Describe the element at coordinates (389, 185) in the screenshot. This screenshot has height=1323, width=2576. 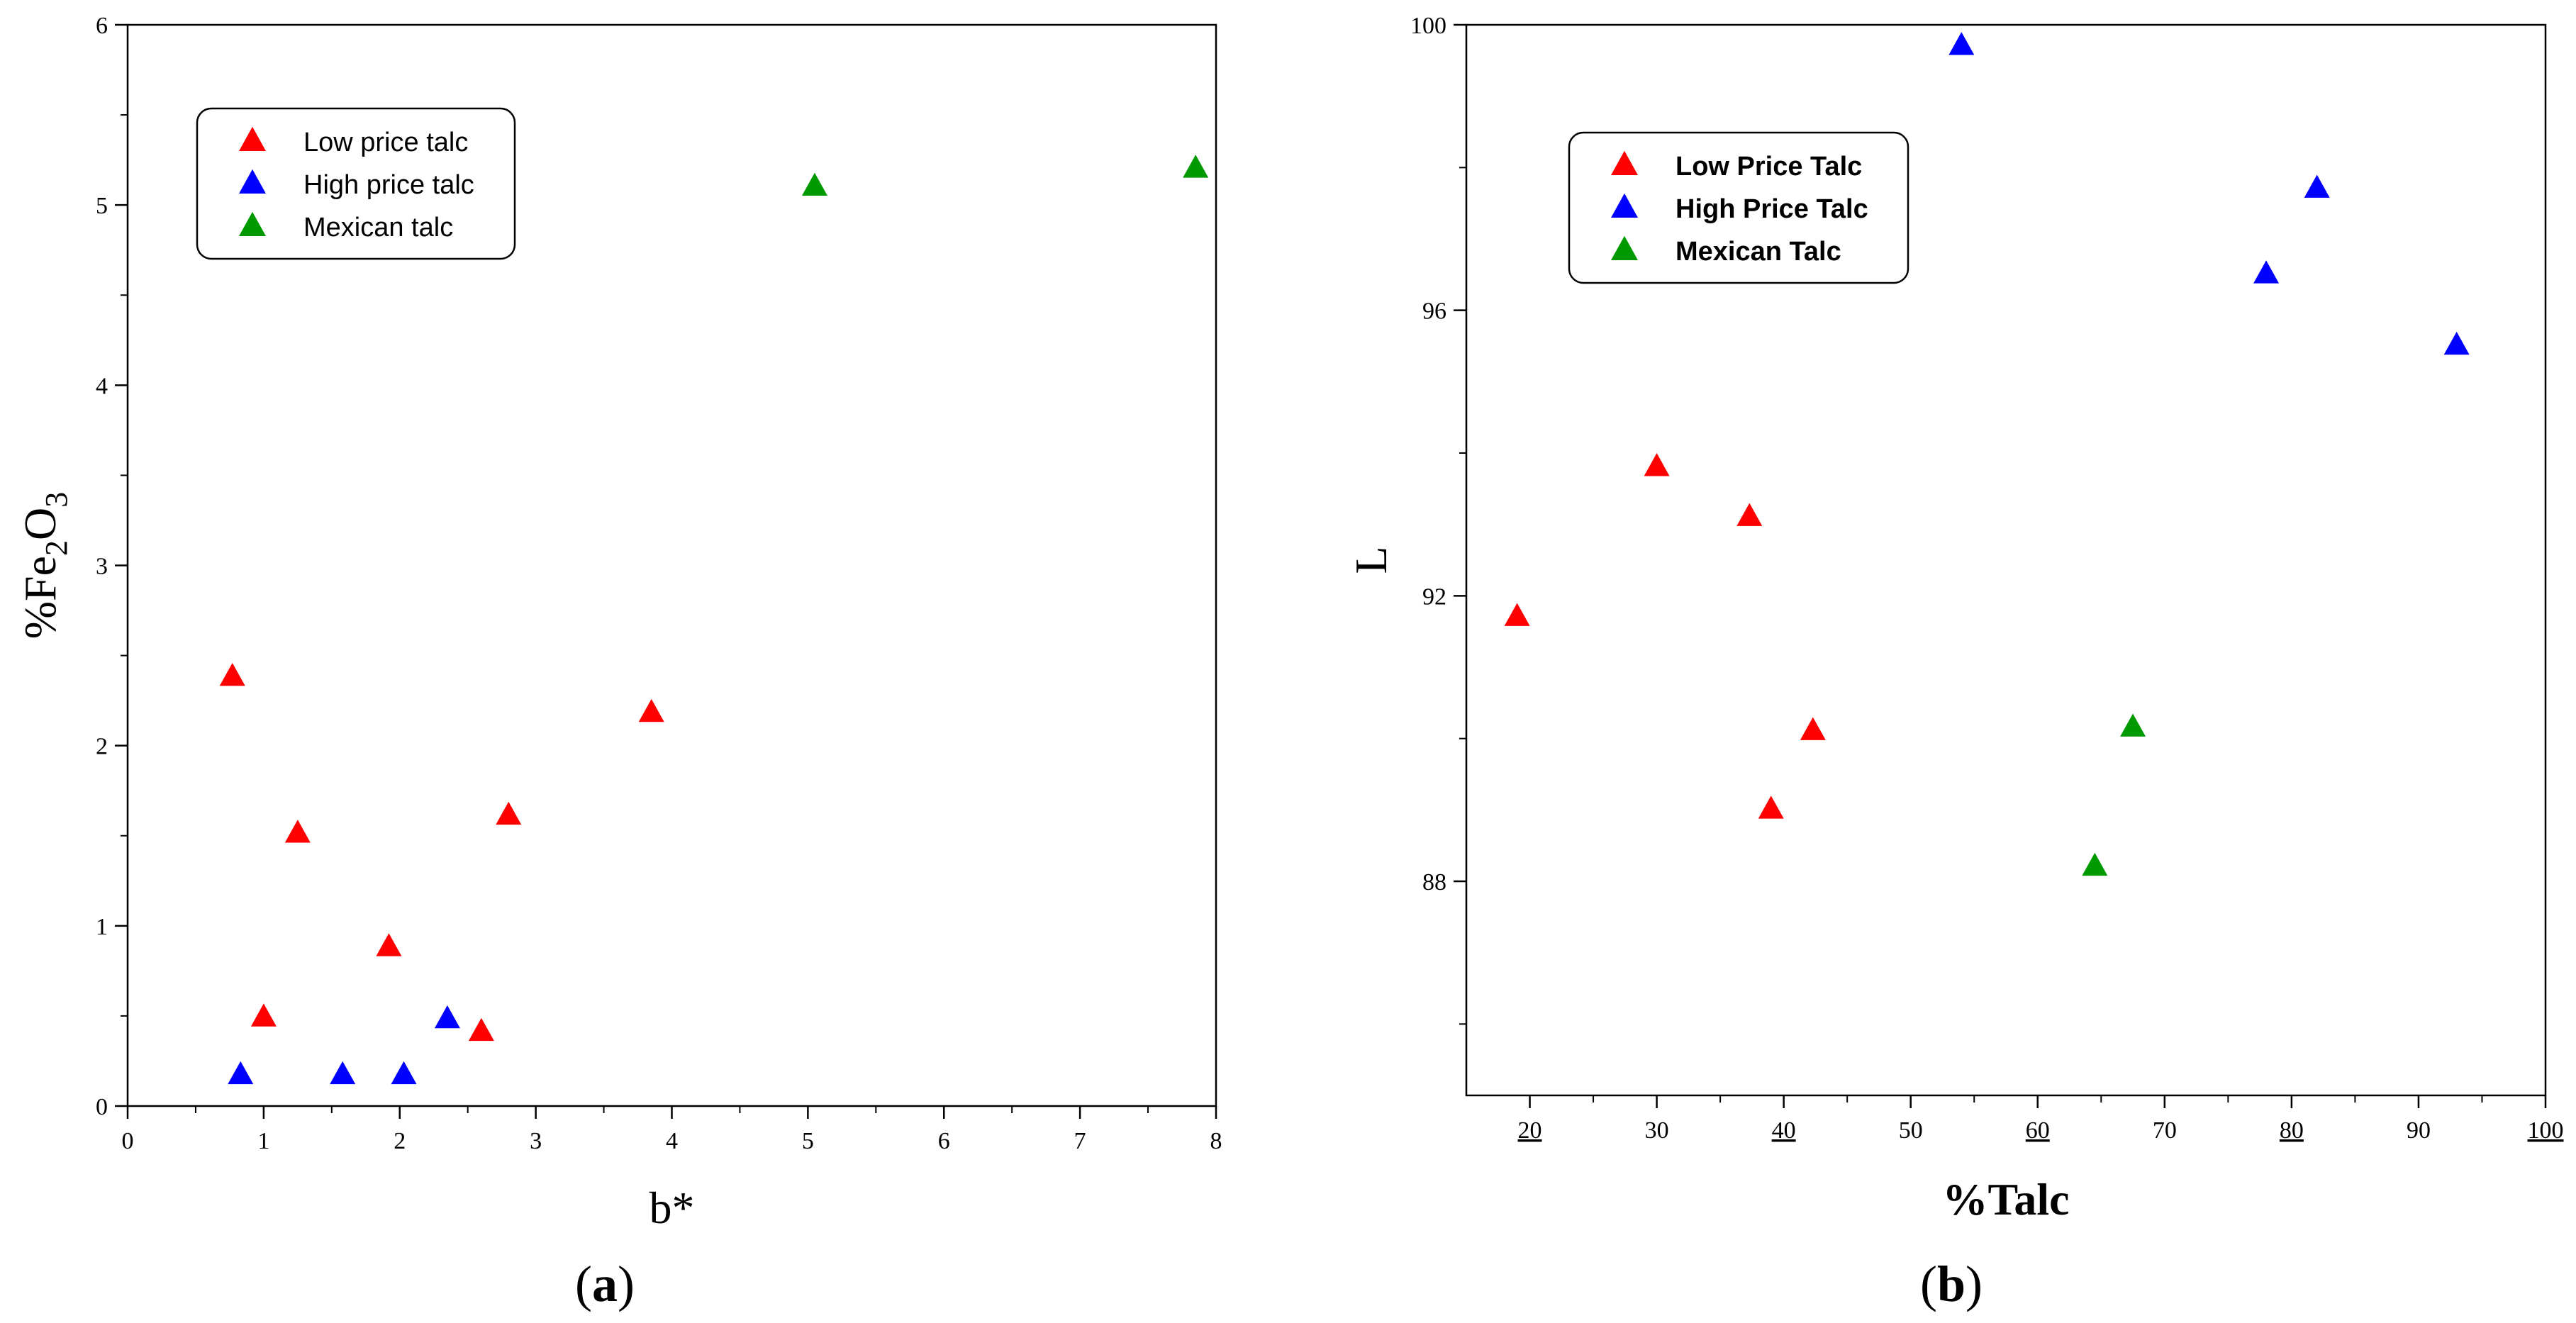
I see `legend-label: High price talc` at that location.